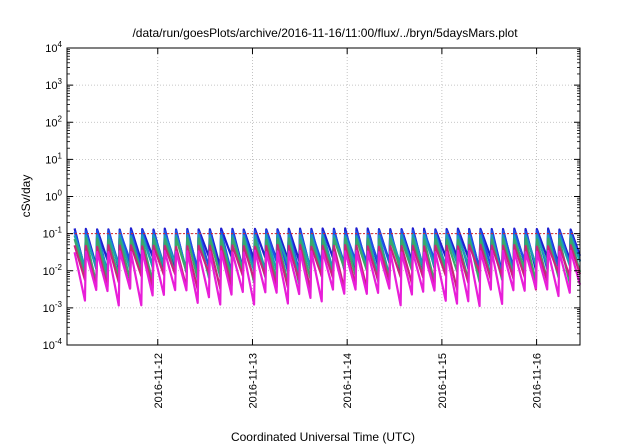  What do you see at coordinates (443, 380) in the screenshot?
I see `x-tick-label: 2016-11-15` at bounding box center [443, 380].